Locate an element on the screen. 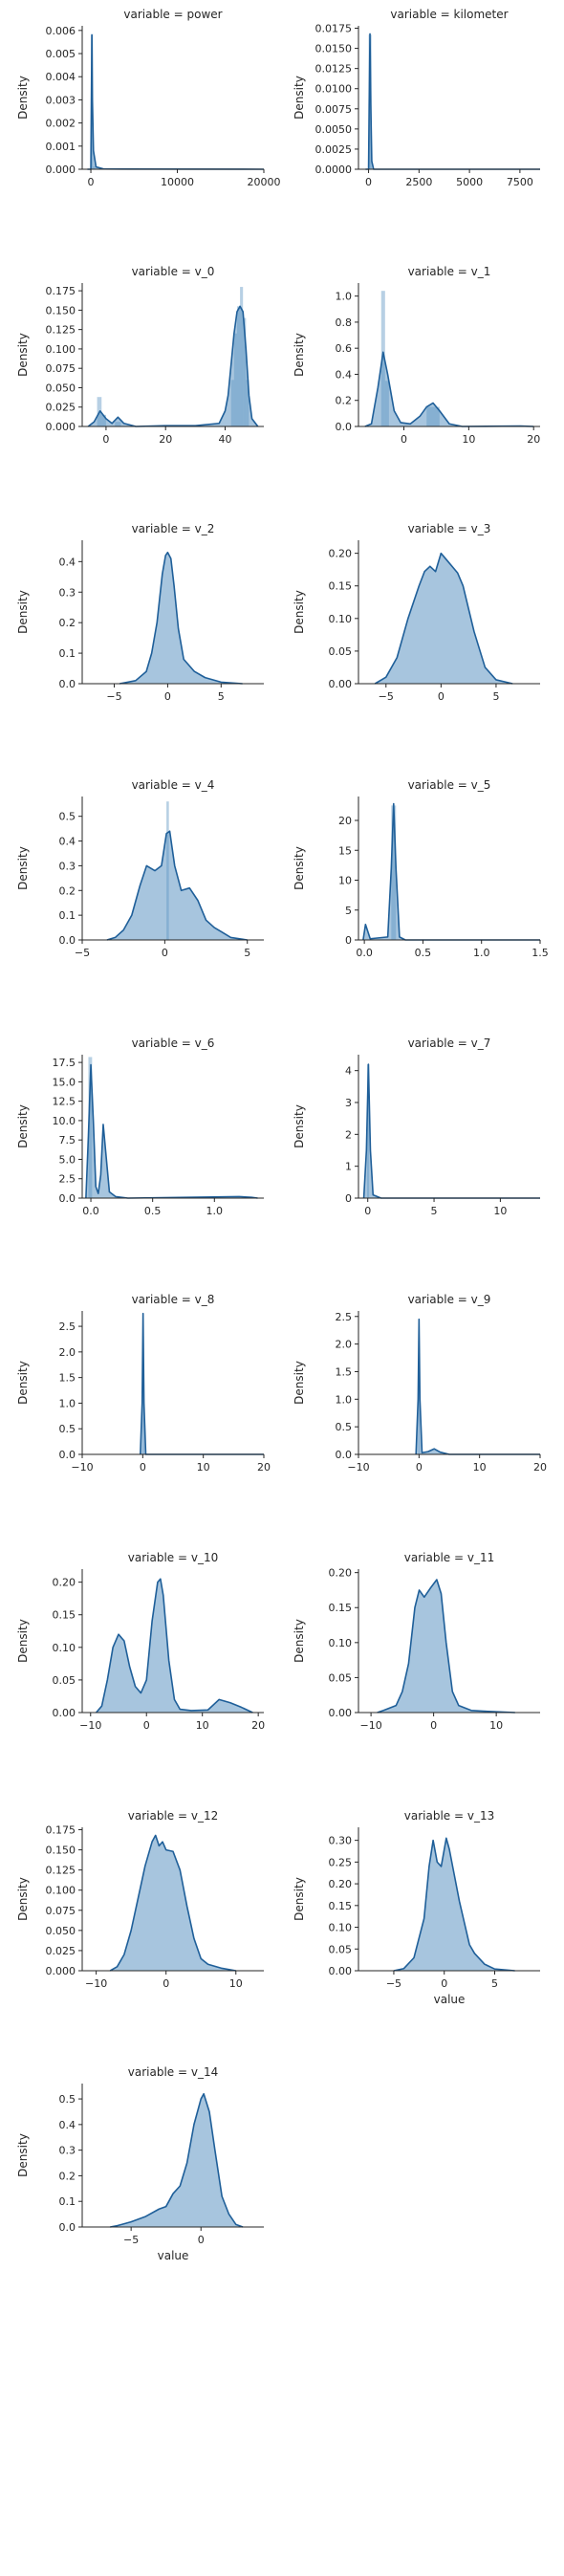 The image size is (564, 2576). y-tick-label: 0 is located at coordinates (349, 1198).